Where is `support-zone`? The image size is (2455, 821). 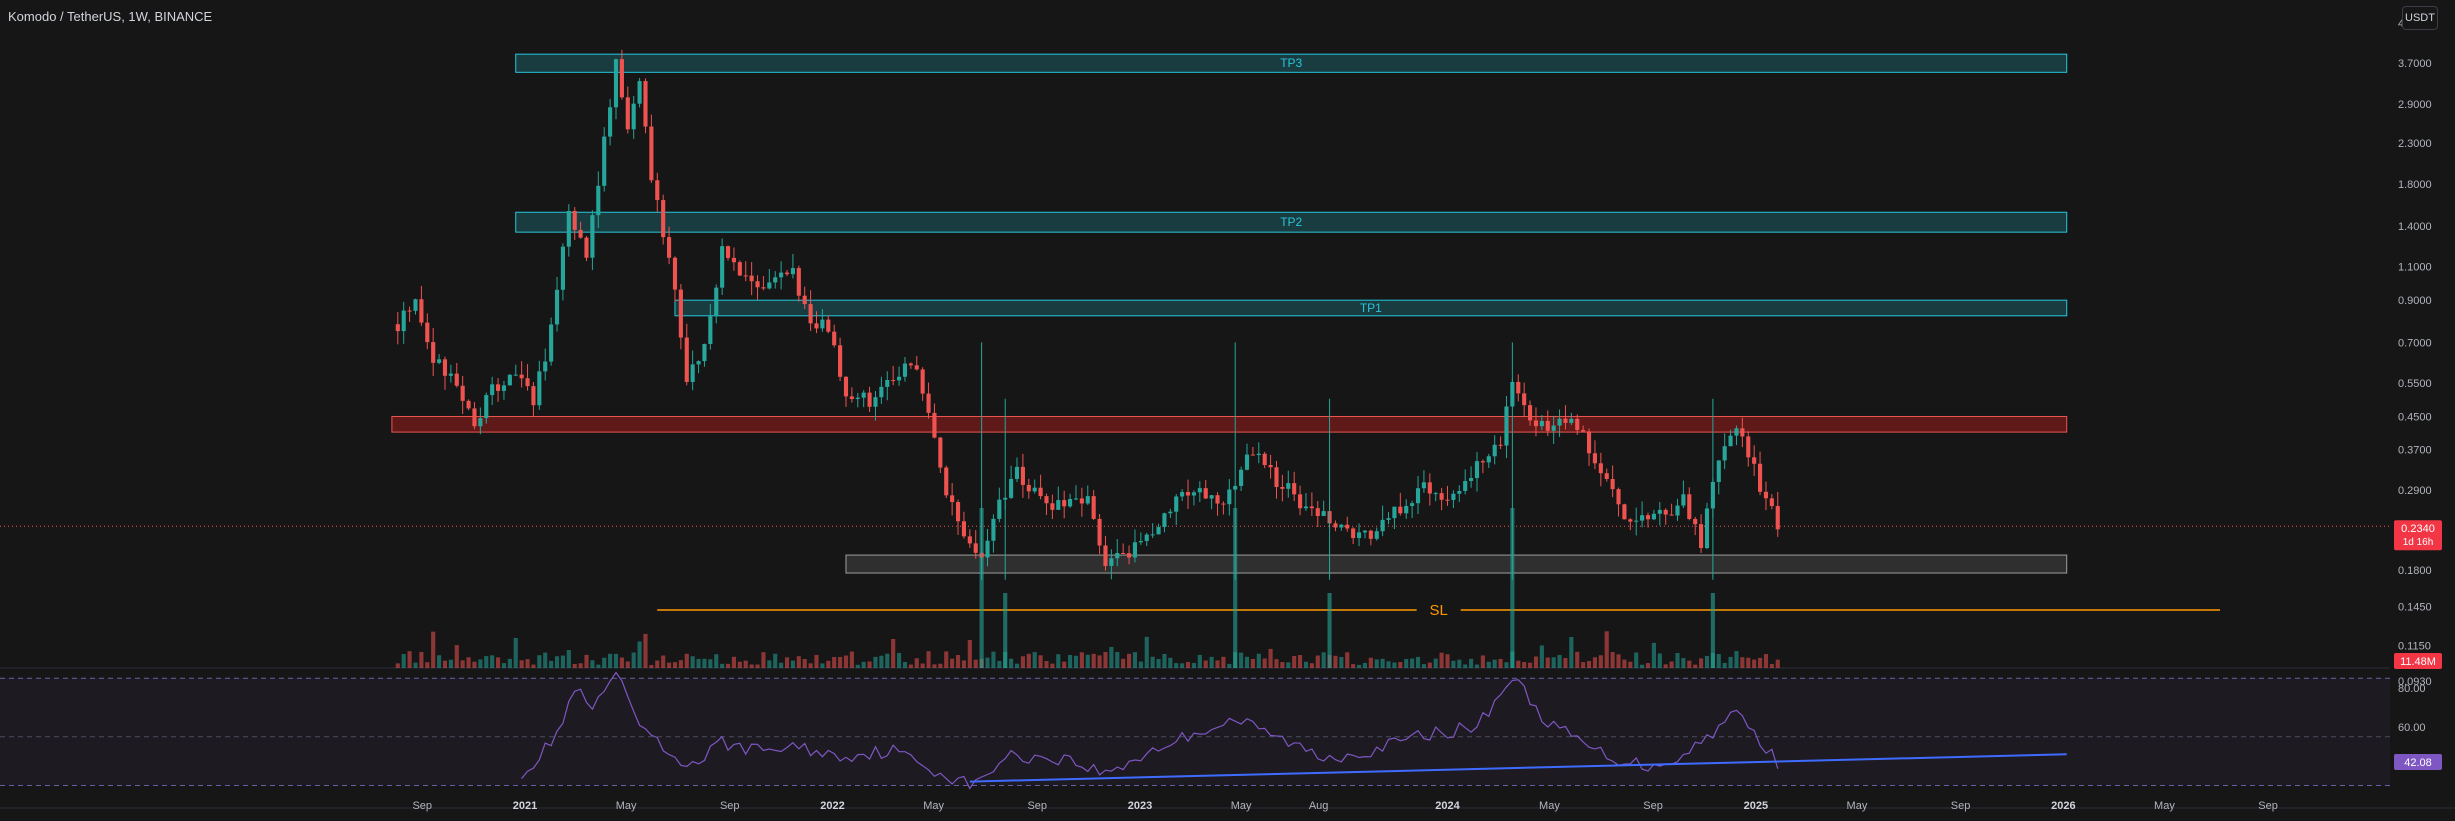
support-zone is located at coordinates (1456, 564).